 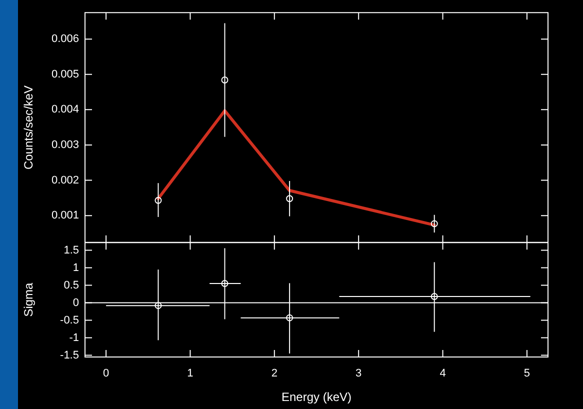 I want to click on y-tick-label: 0.005, so click(x=65, y=74).